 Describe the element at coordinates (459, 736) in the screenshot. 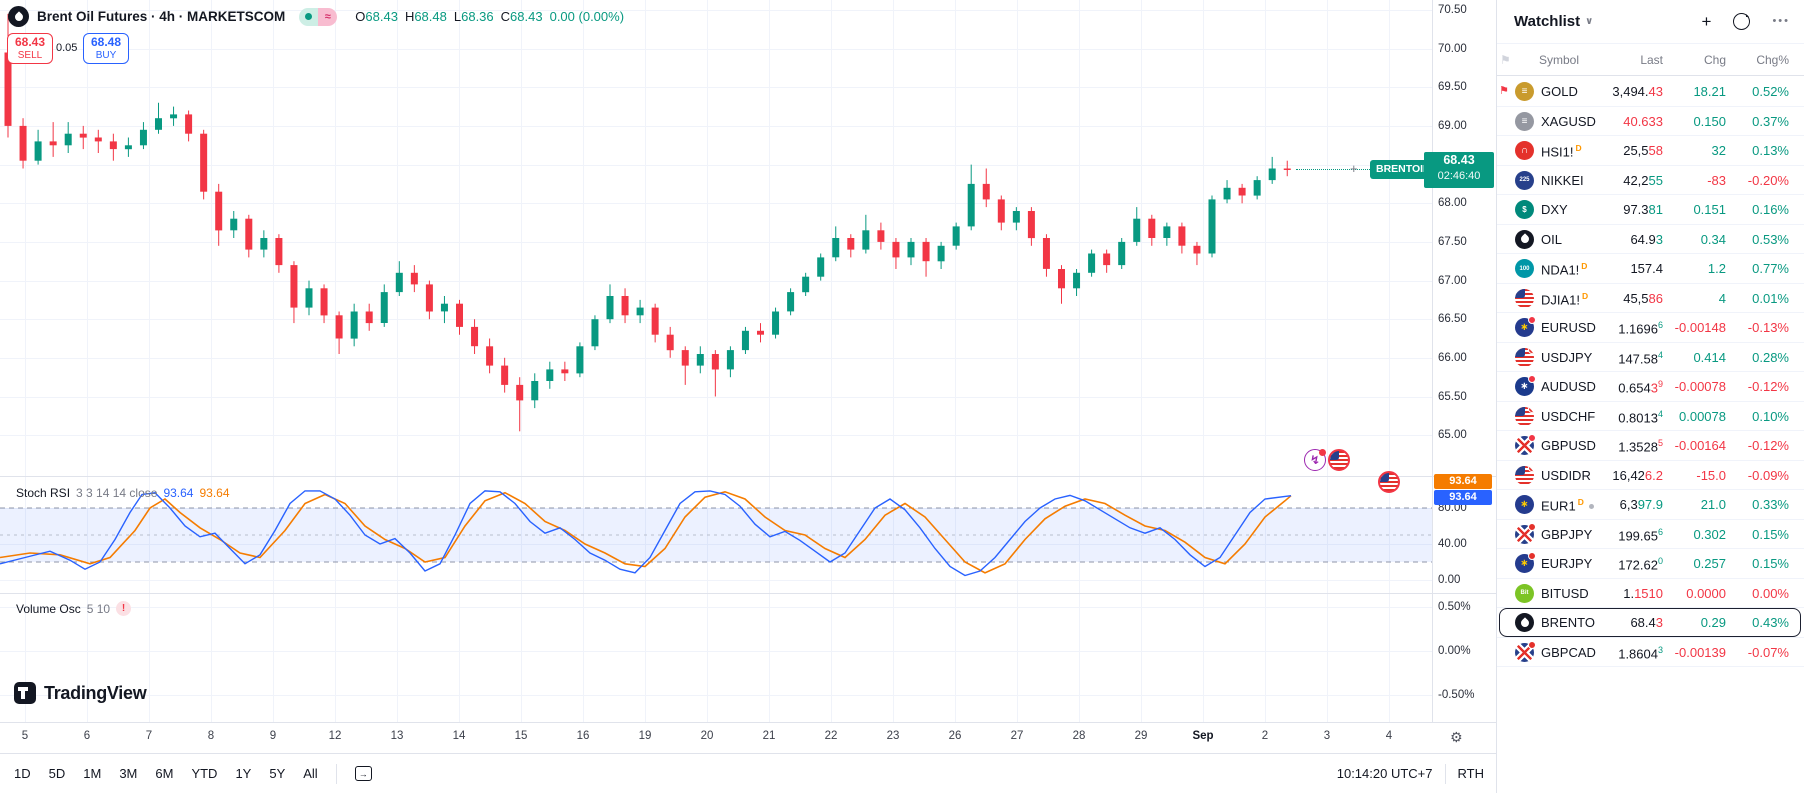

I see `date-tick: 14` at that location.